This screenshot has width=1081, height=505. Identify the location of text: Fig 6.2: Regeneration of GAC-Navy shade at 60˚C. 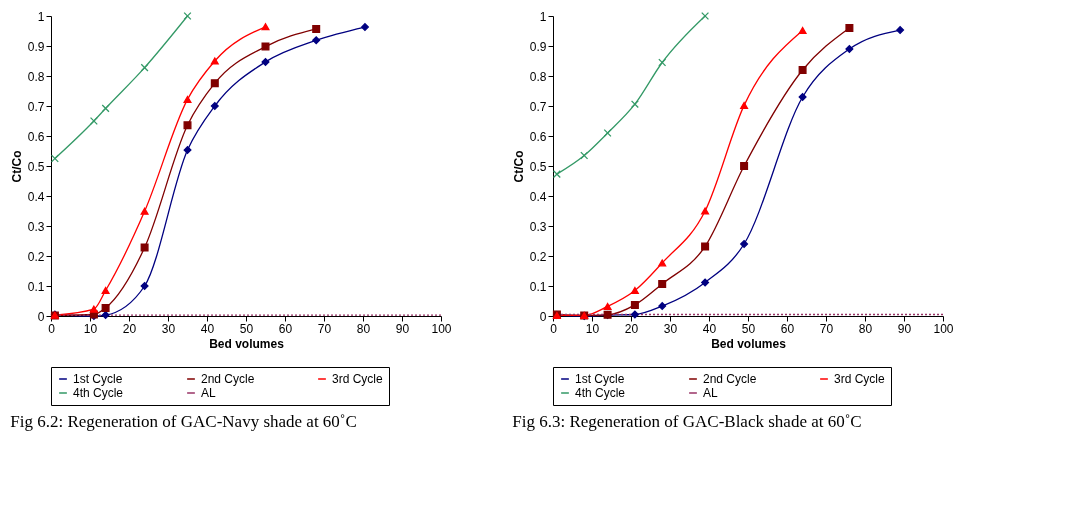
(183, 421).